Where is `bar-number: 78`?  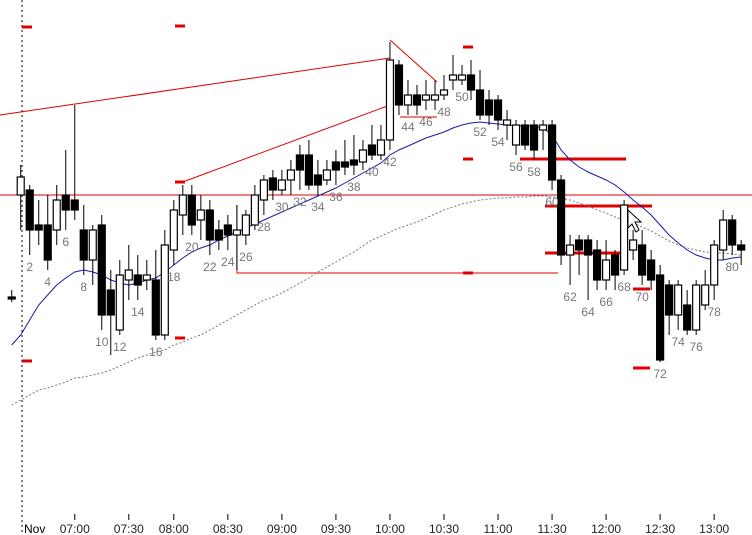
bar-number: 78 is located at coordinates (714, 312).